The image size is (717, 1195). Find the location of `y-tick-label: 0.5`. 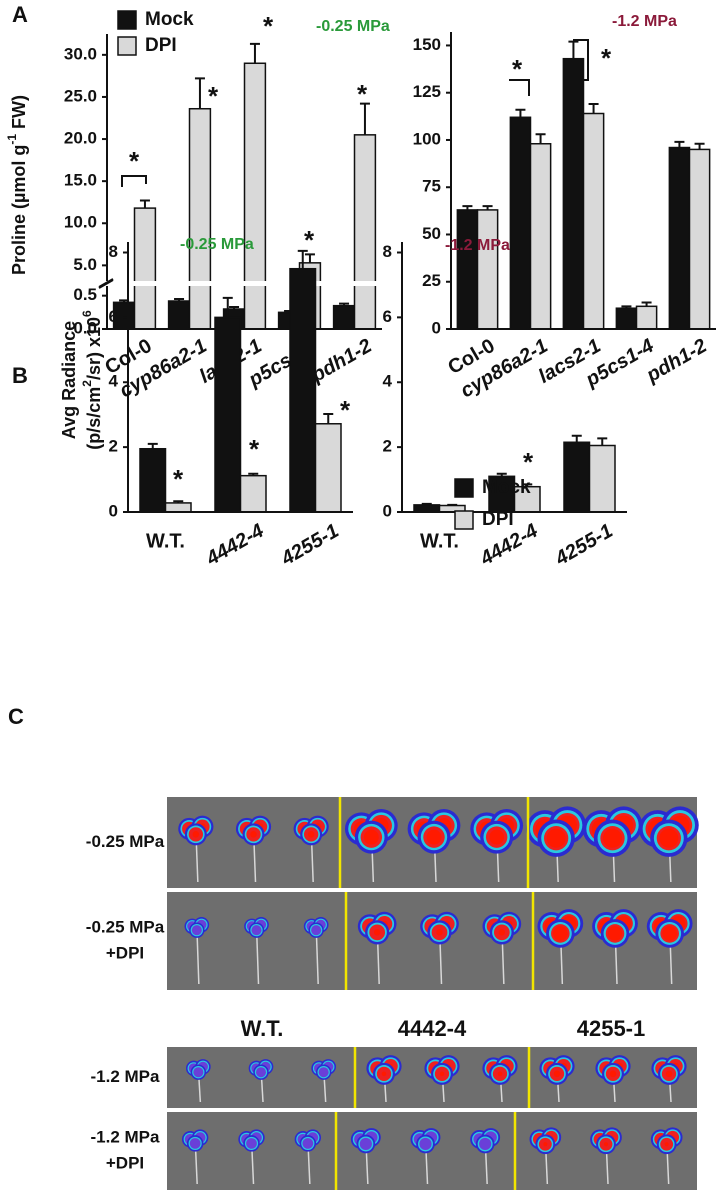

y-tick-label: 0.5 is located at coordinates (85, 294).